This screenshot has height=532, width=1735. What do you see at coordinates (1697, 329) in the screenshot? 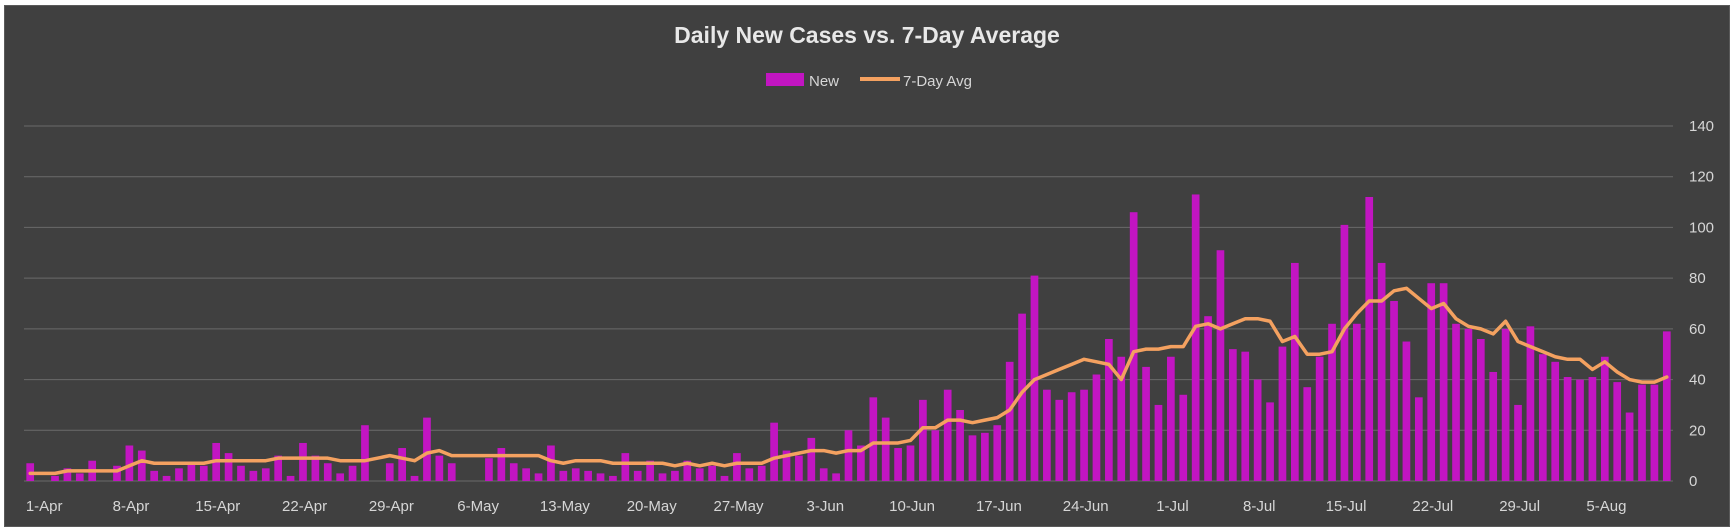
I see `y-tick-label: 60` at bounding box center [1697, 329].